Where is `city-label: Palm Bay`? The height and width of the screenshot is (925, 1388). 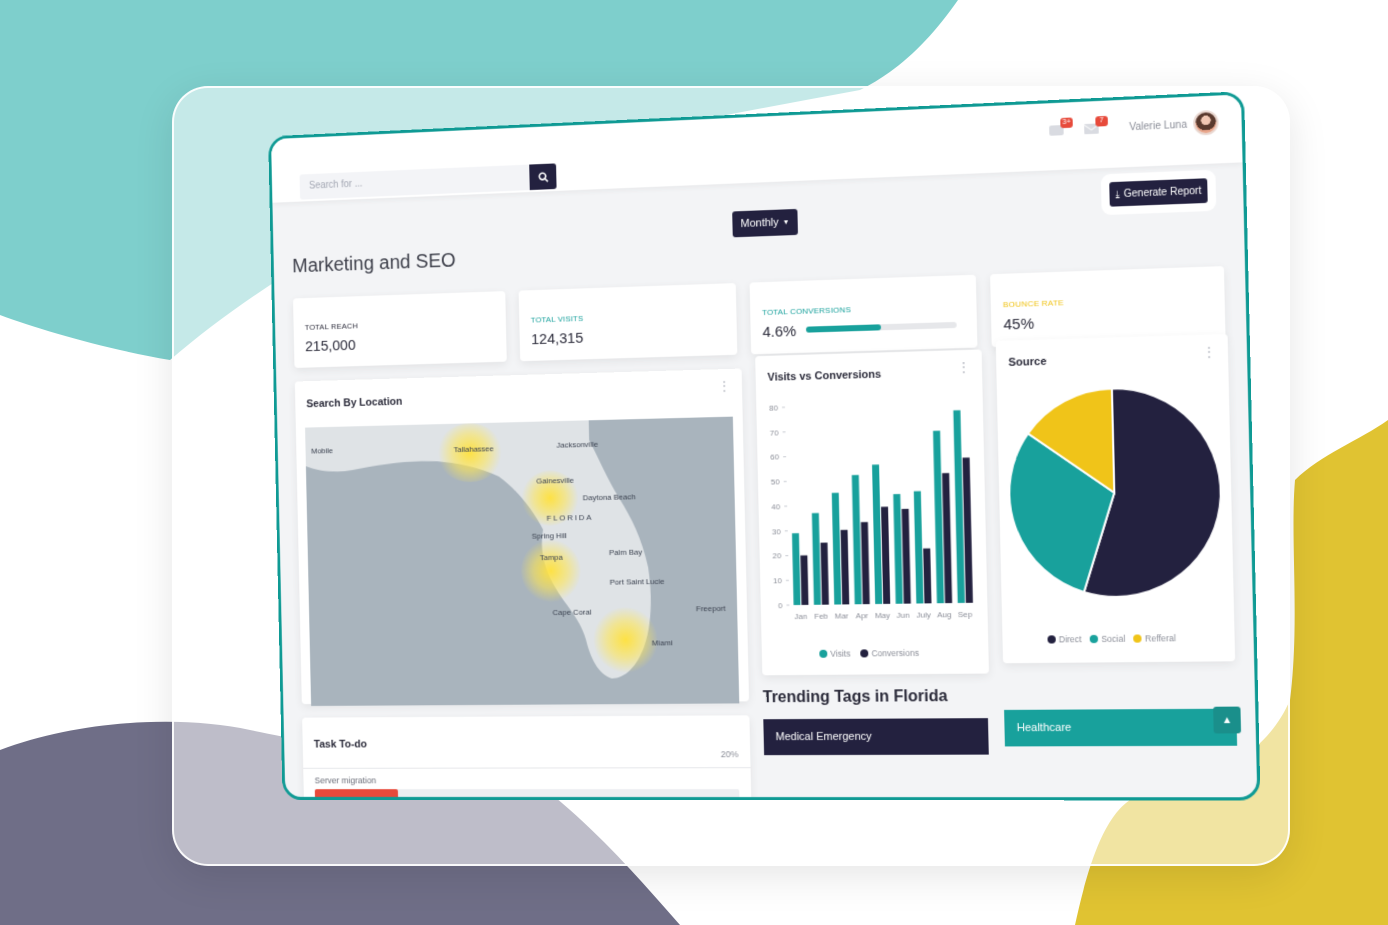
city-label: Palm Bay is located at coordinates (625, 552).